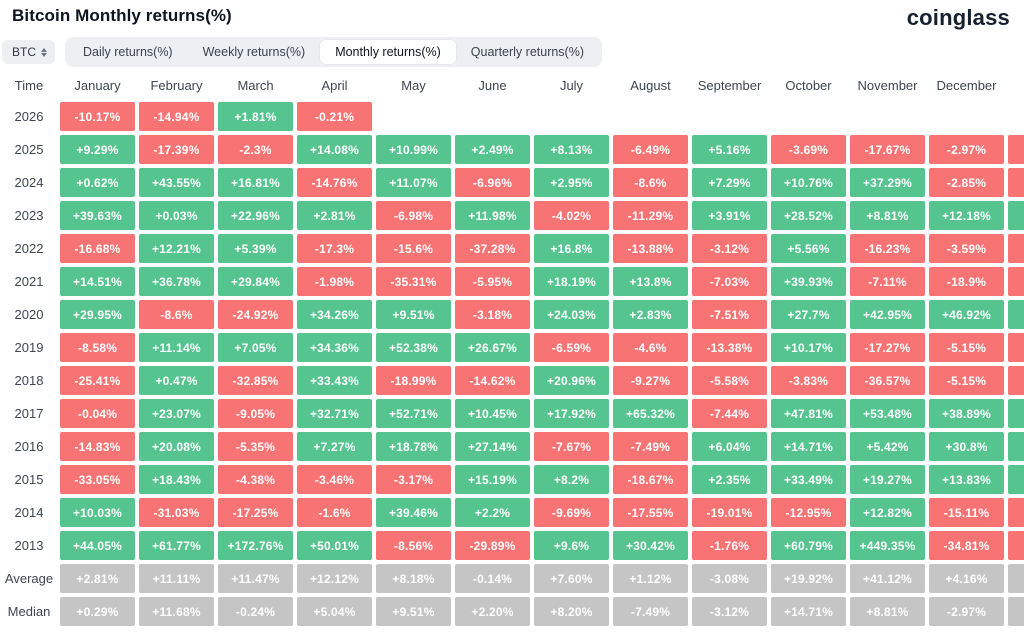  What do you see at coordinates (255, 215) in the screenshot?
I see `return-cell: +22.96%` at bounding box center [255, 215].